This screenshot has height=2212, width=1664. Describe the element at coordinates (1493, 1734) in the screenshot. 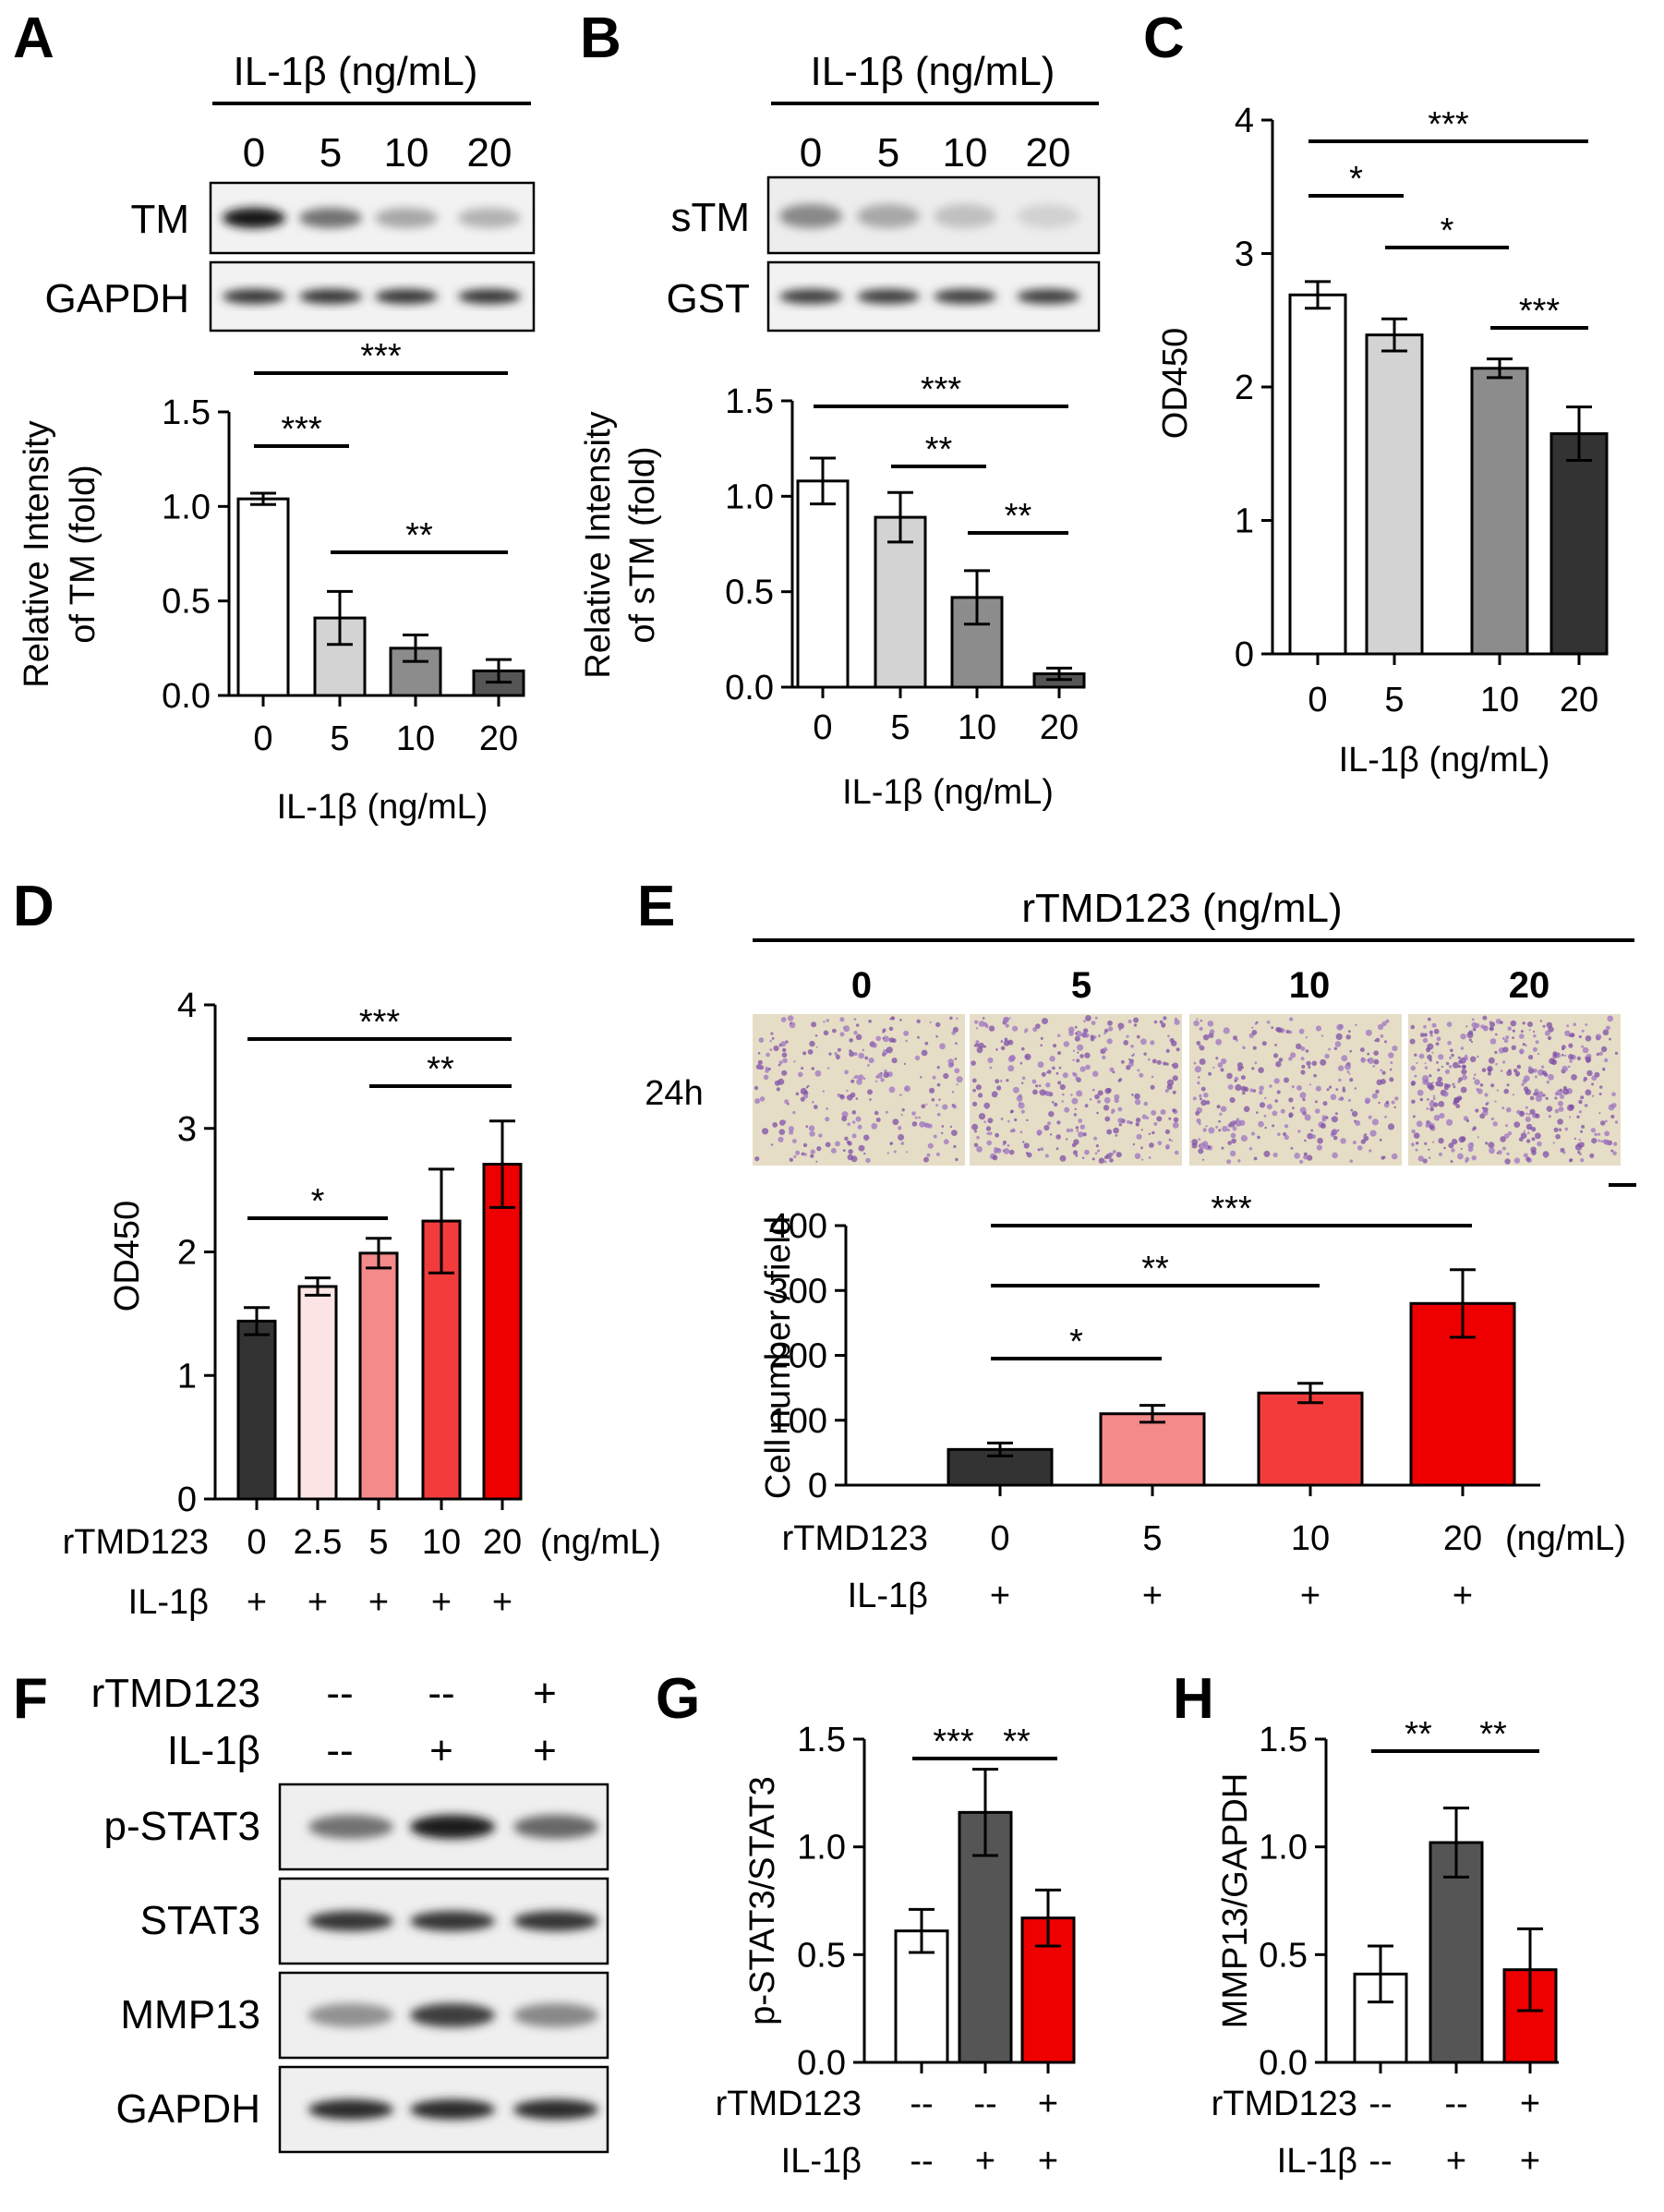

I see `significance-label: **` at that location.